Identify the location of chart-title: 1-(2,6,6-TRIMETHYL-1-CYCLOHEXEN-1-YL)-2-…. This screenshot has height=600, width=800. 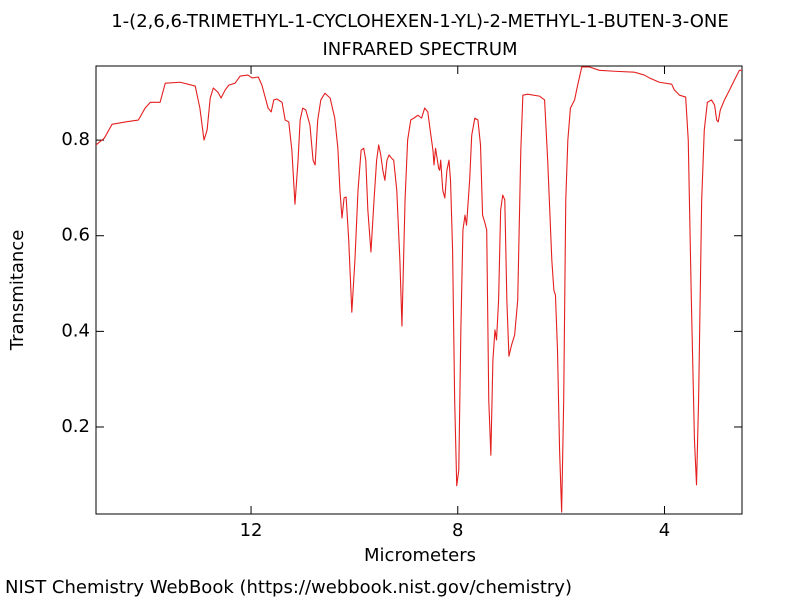
(420, 21).